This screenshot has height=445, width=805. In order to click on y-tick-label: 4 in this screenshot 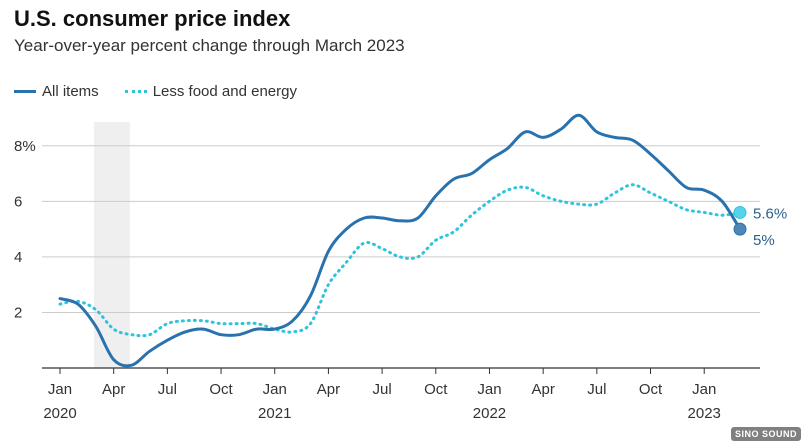, I will do `click(18, 257)`.